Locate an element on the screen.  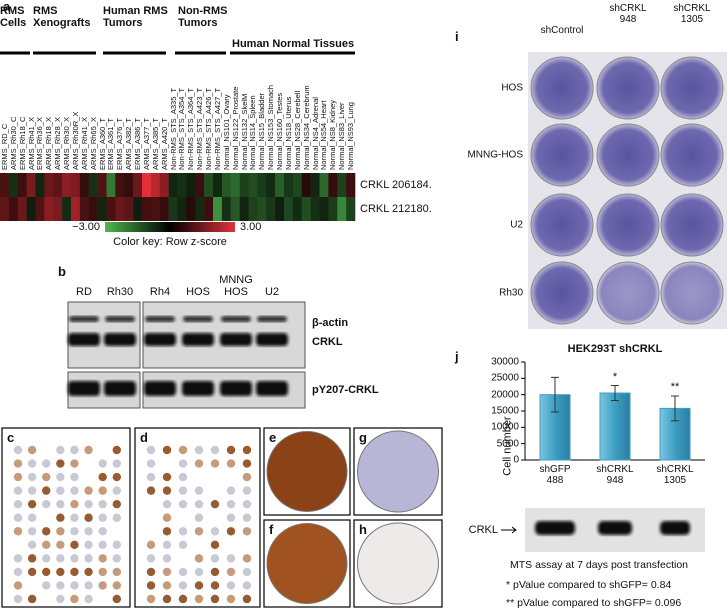
panel-label: h is located at coordinates (363, 529).